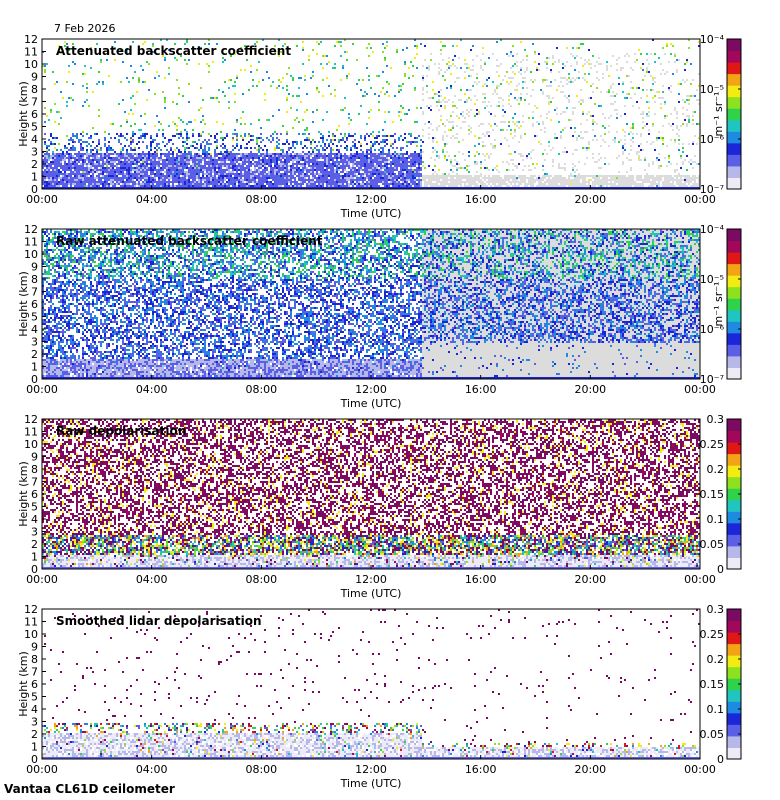 The width and height of the screenshot is (780, 800). I want to click on y-tick-label: 9, so click(34, 267).